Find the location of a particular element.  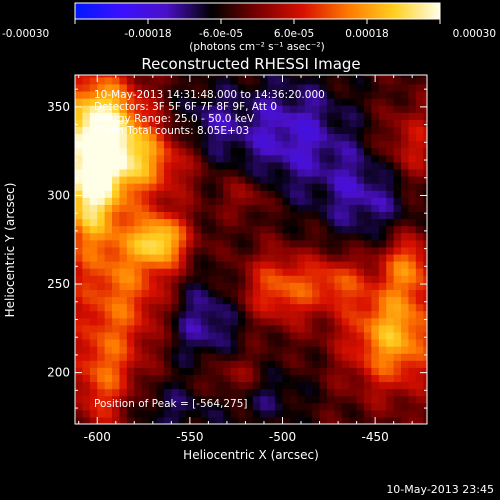

annotation-peak: Position of Peak = [-564,275] is located at coordinates (171, 404).